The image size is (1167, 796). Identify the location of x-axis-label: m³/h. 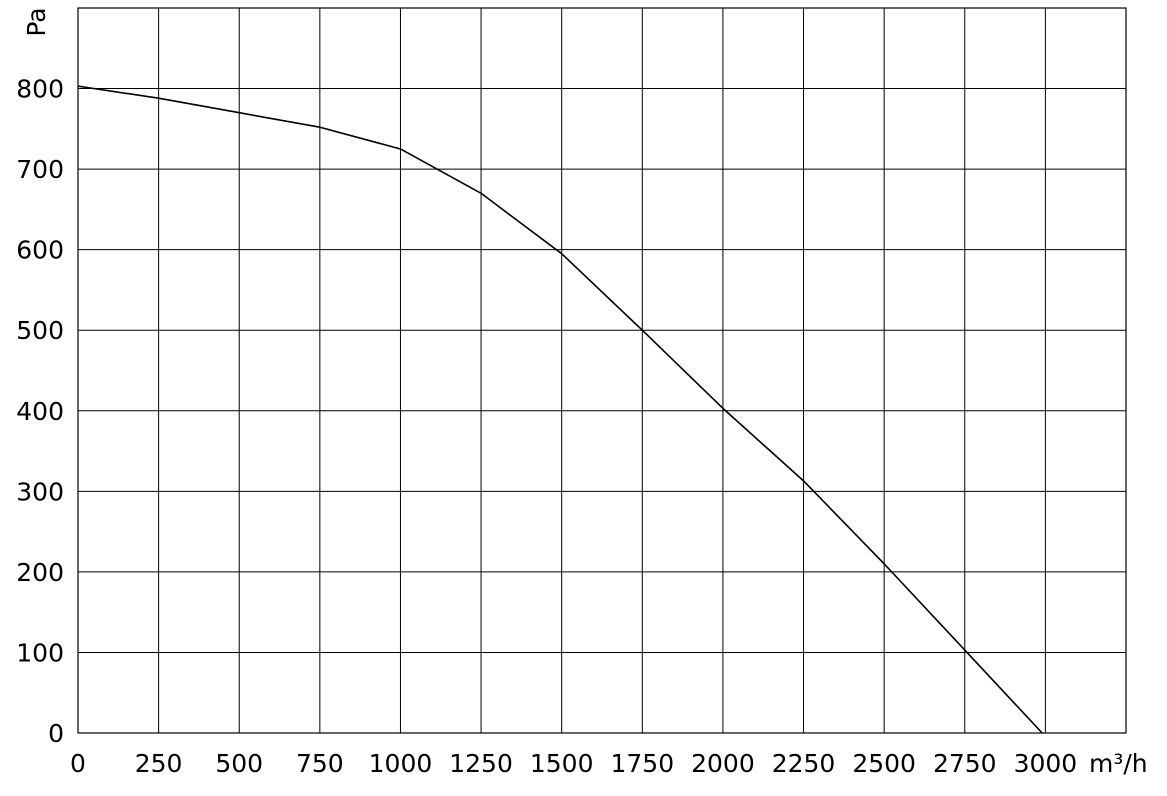
(1118, 763).